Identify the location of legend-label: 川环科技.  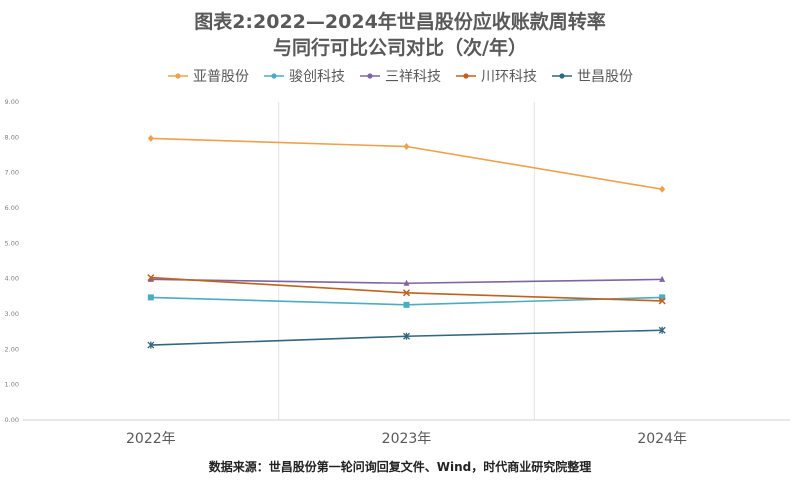
(509, 77).